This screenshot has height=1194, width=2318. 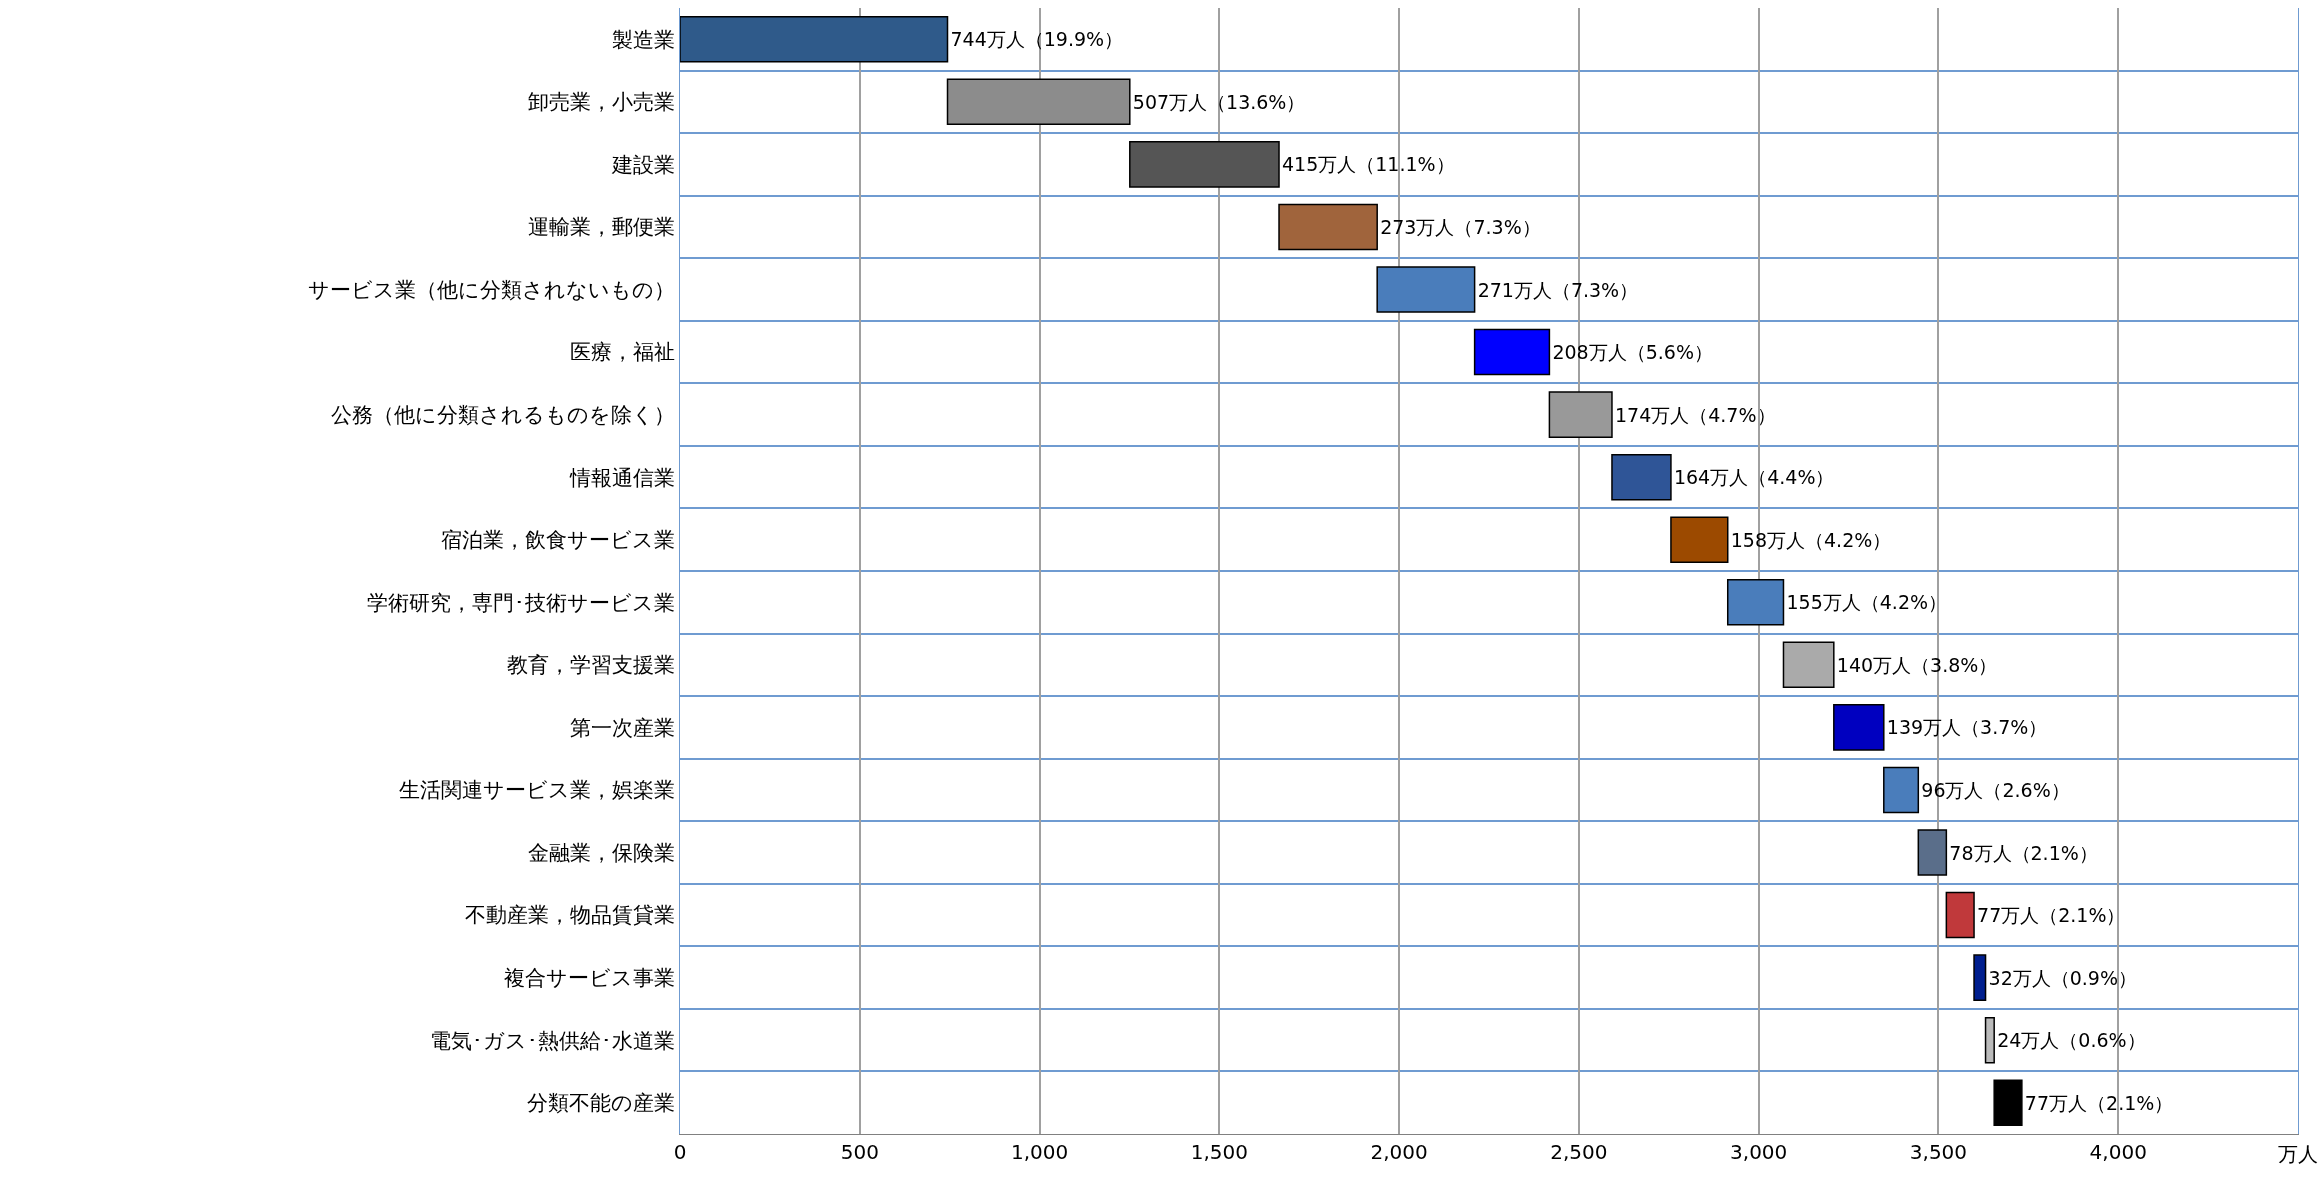 What do you see at coordinates (1399, 1152) in the screenshot?
I see `x-tick-label: 2,000` at bounding box center [1399, 1152].